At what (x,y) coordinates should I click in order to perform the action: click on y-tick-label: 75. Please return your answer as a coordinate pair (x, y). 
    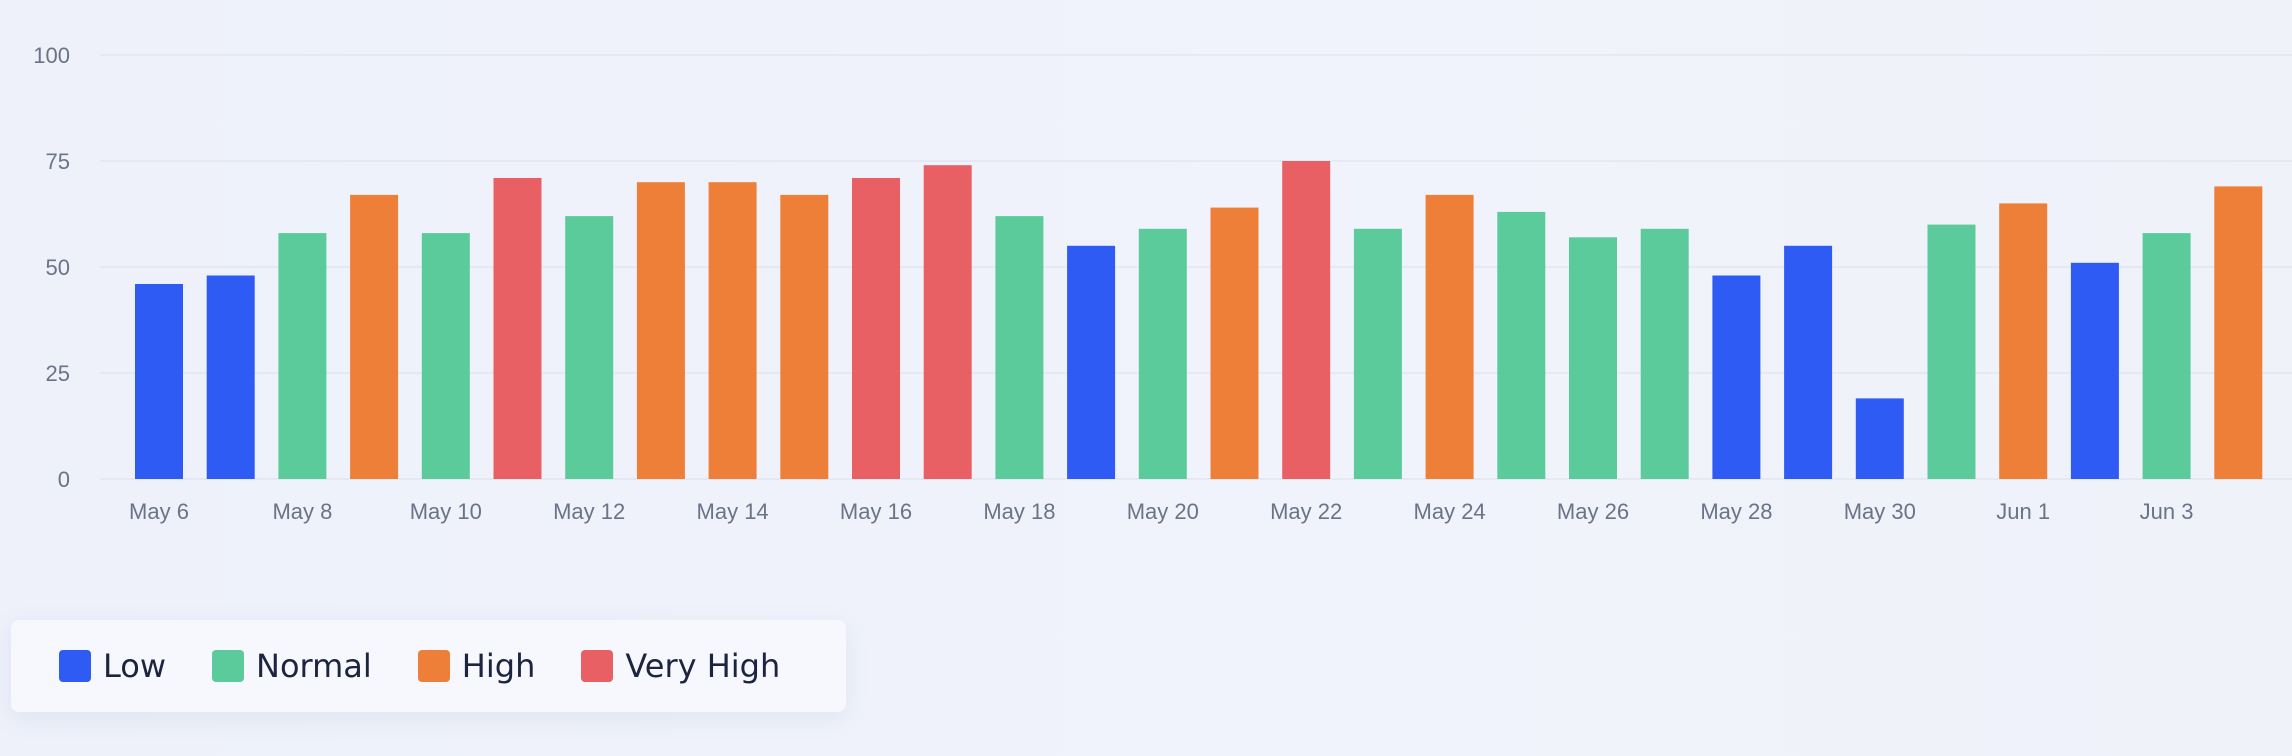
    Looking at the image, I should click on (58, 161).